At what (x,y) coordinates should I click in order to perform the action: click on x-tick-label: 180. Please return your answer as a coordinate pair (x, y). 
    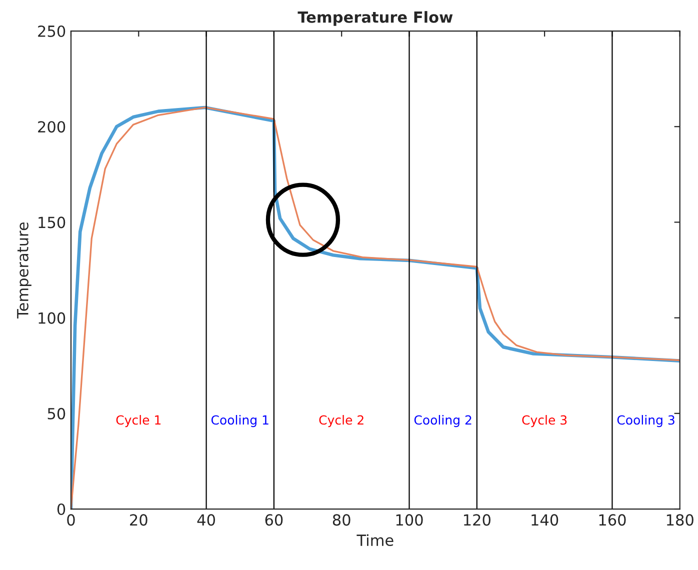
    Looking at the image, I should click on (680, 520).